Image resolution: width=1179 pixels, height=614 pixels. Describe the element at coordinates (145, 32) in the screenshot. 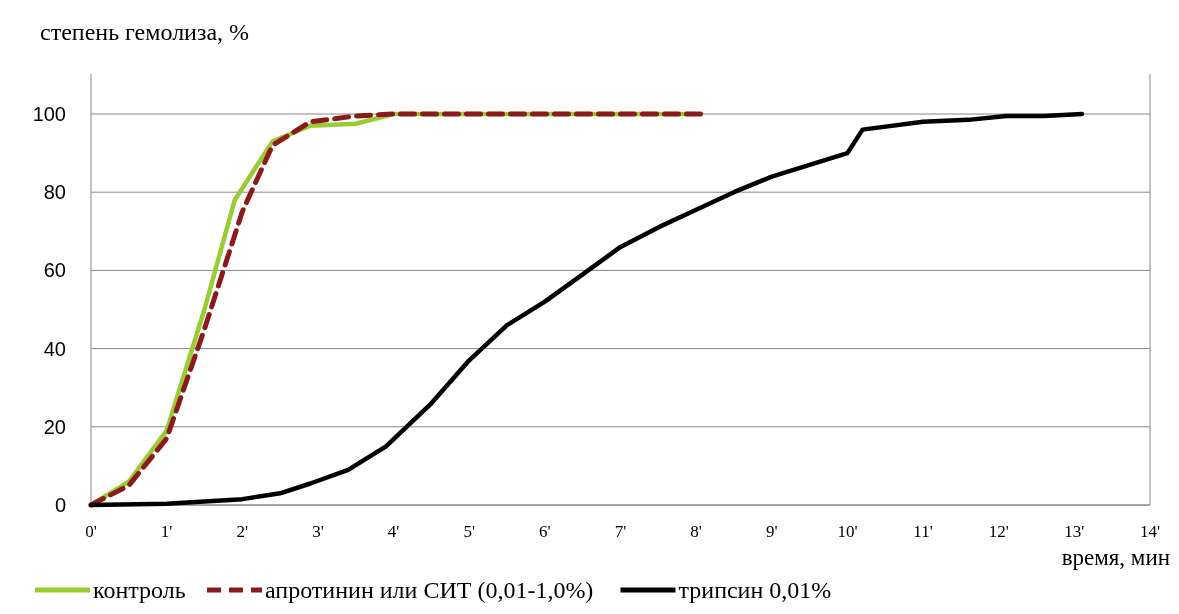

I see `y-axis-title: степень гемолиза, %` at that location.